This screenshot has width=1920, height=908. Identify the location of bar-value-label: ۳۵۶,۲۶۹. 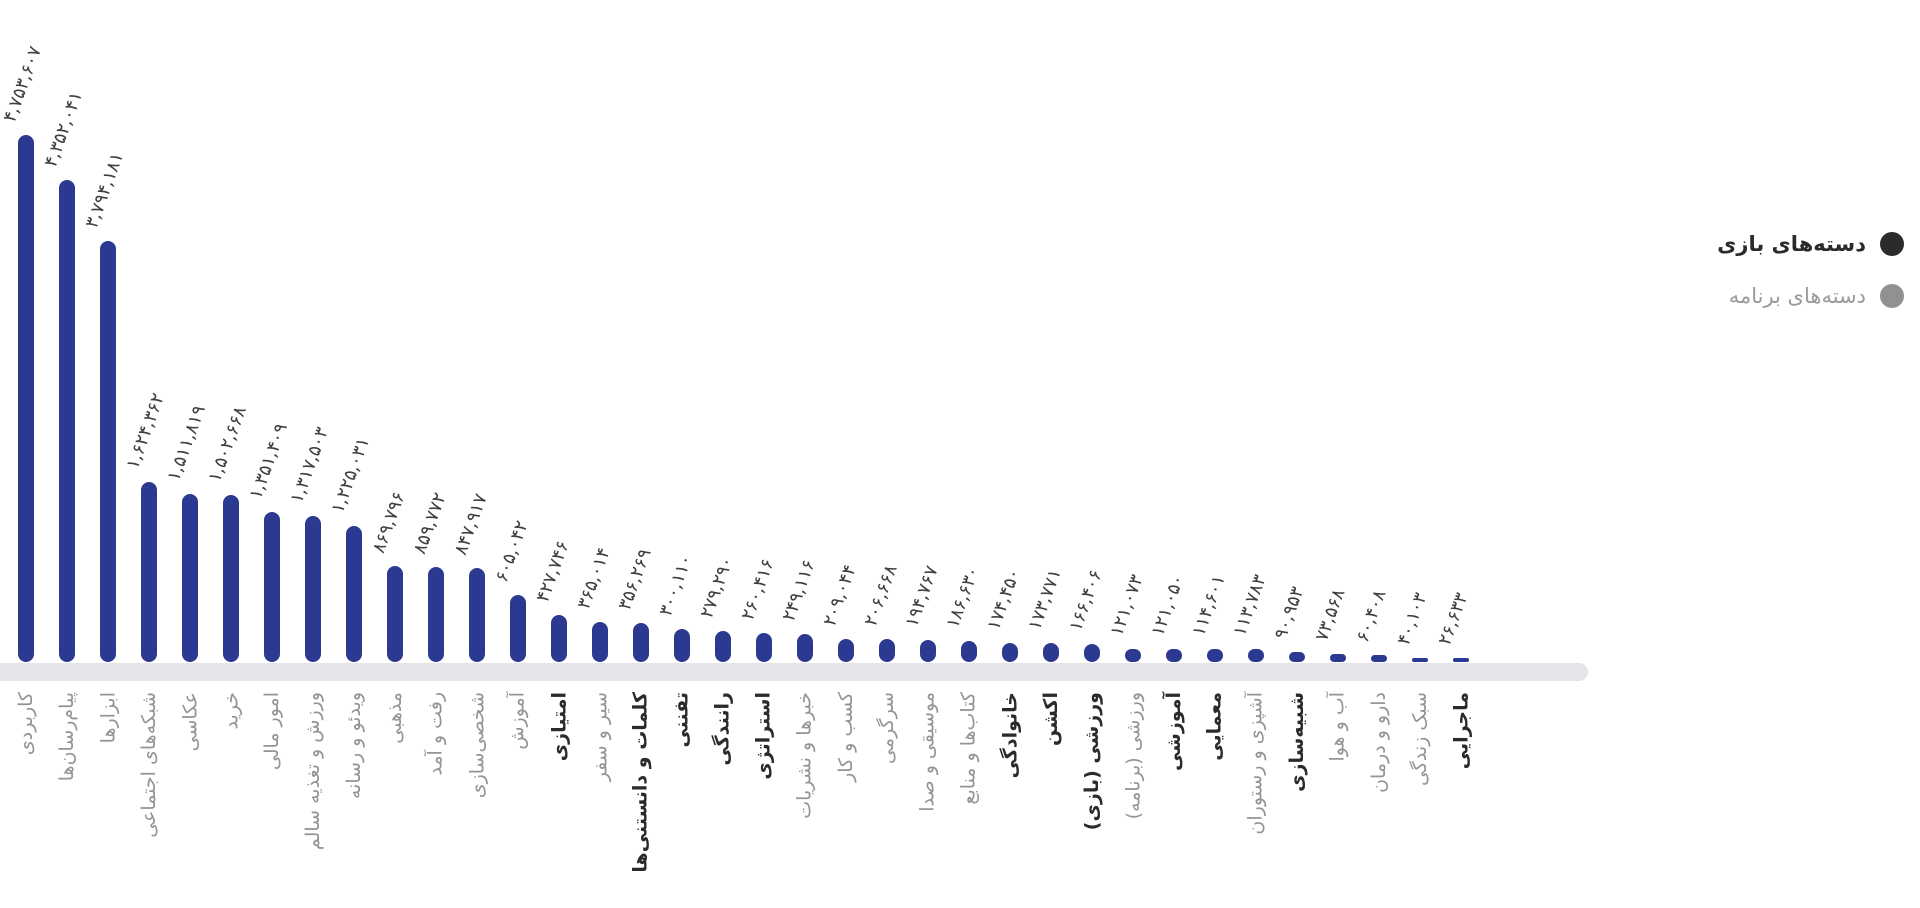
(635, 579).